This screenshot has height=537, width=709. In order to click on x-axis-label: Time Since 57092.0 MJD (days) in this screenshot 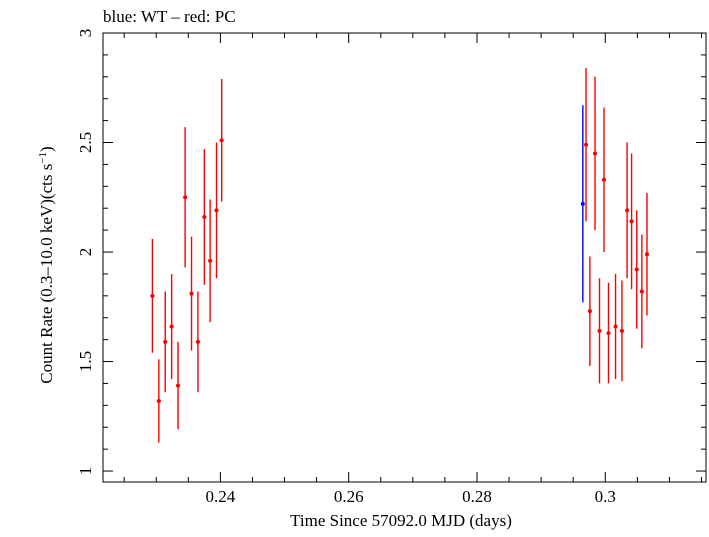, I will do `click(401, 520)`.